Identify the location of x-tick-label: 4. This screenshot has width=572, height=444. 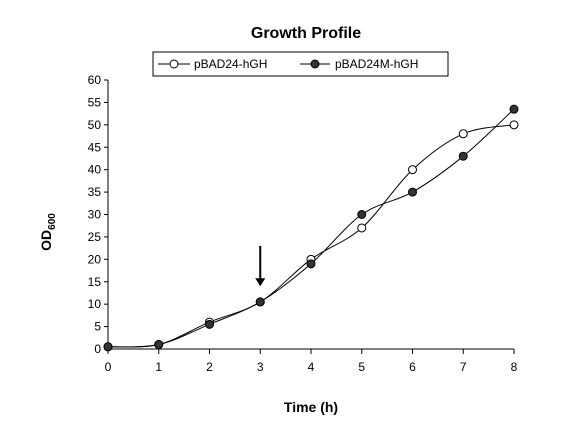
(311, 367).